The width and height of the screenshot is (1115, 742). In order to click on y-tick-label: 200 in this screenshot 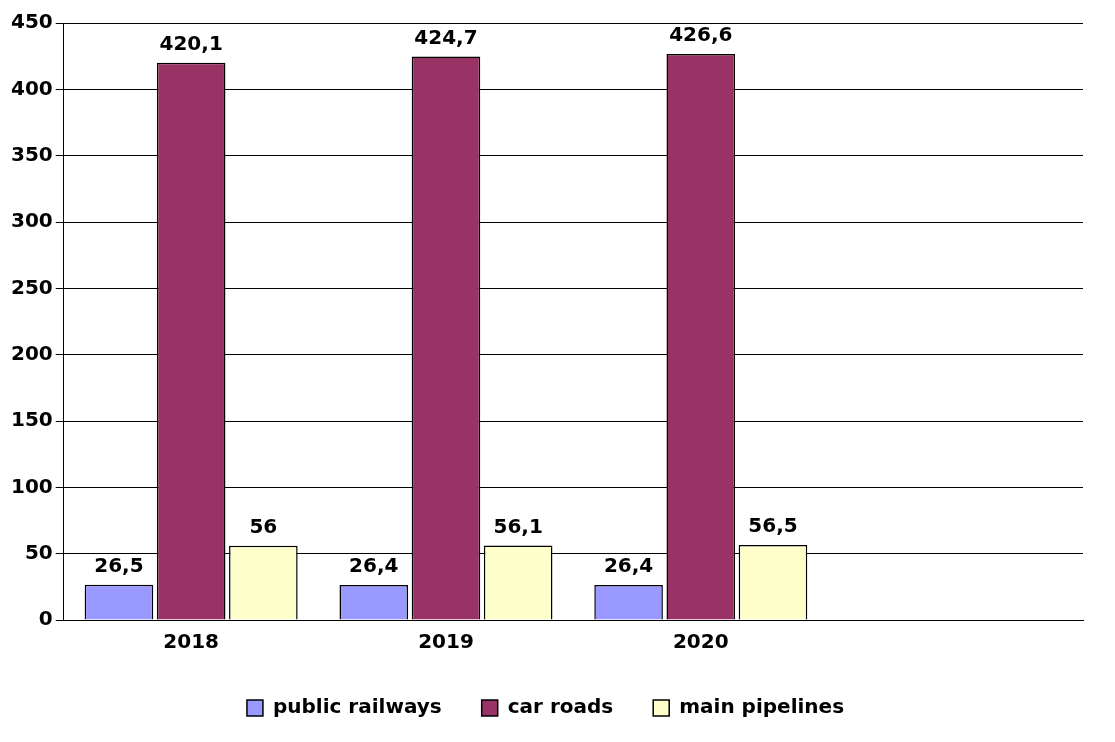, I will do `click(32, 352)`.